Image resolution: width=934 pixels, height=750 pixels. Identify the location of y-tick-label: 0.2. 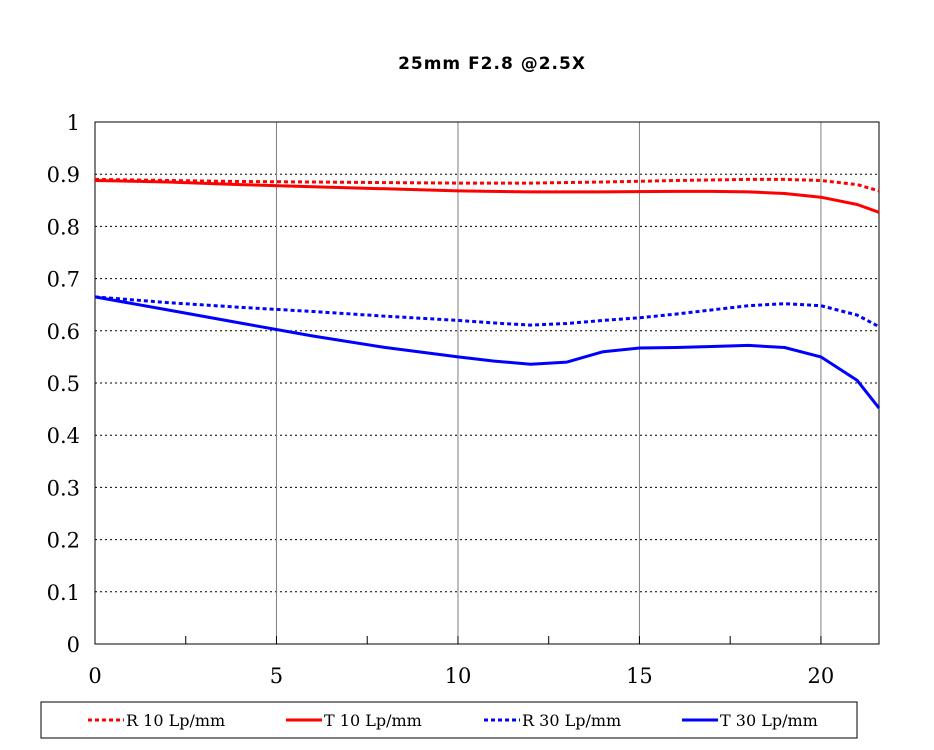
(63, 541).